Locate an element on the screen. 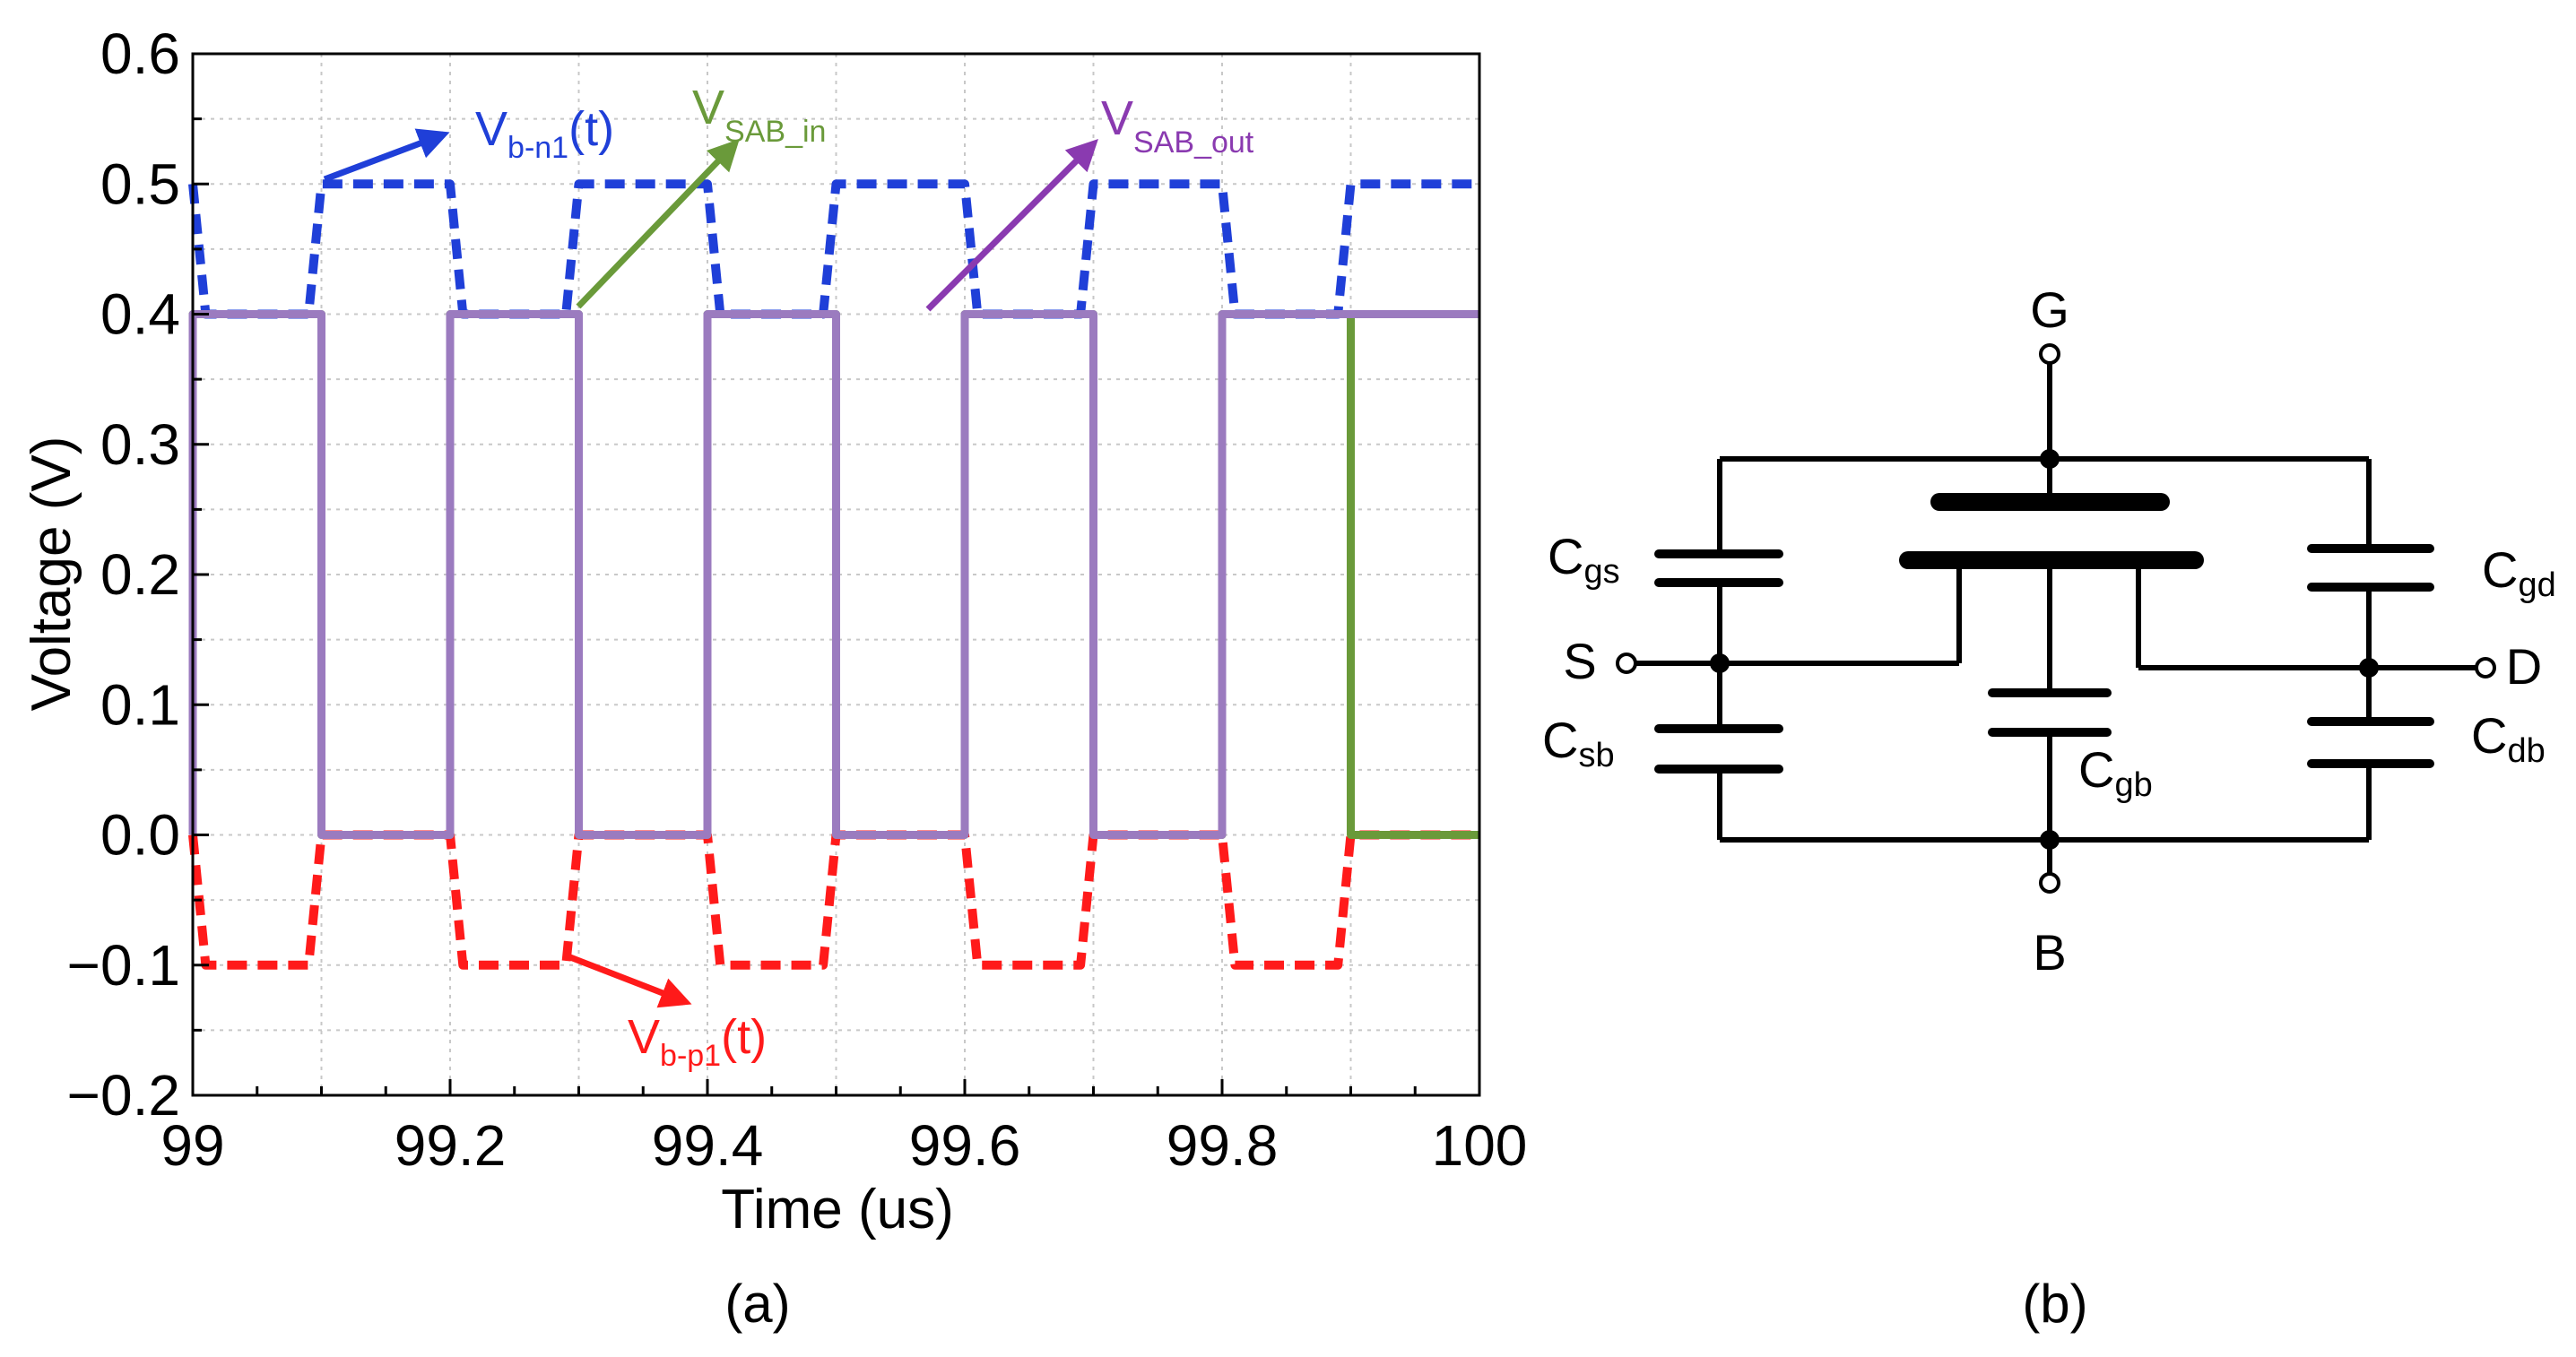  cap-label-cgb: Cgb is located at coordinates (2115, 772).